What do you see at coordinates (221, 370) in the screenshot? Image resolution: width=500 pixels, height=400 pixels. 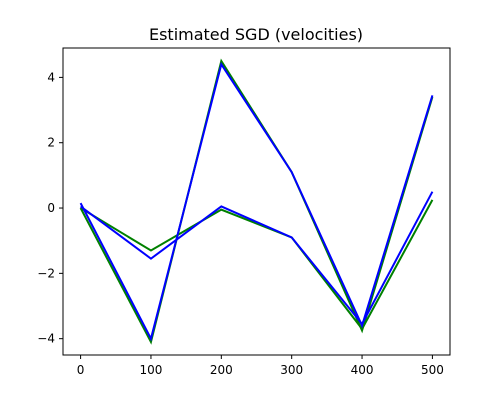 I see `x-tick-label: 200` at bounding box center [221, 370].